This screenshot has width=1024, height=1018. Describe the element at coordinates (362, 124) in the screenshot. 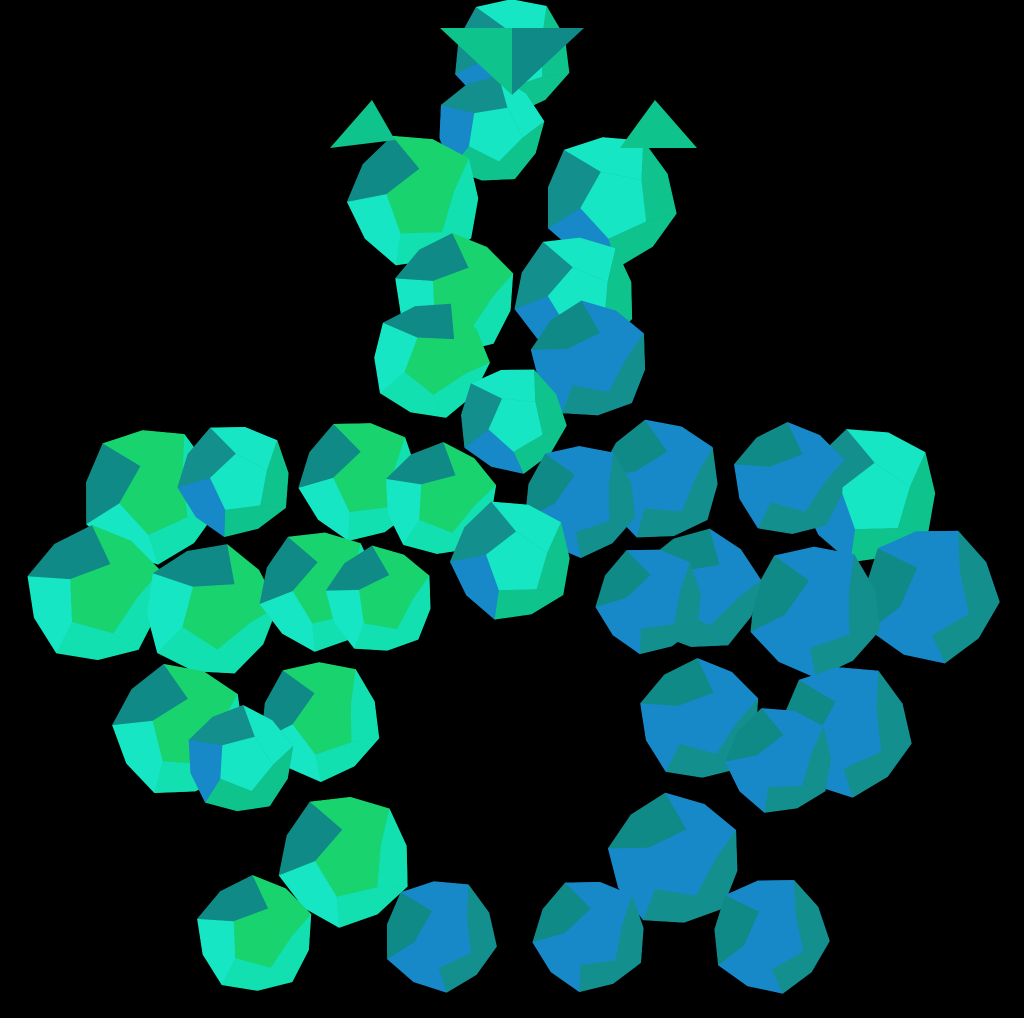

I see `spike-left` at that location.